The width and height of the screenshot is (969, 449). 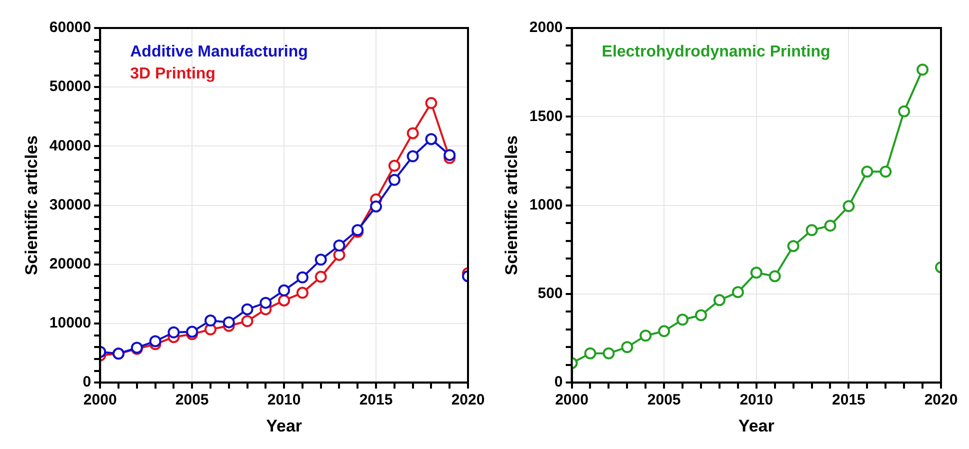 I want to click on y-tick-label: 2000, so click(x=546, y=27).